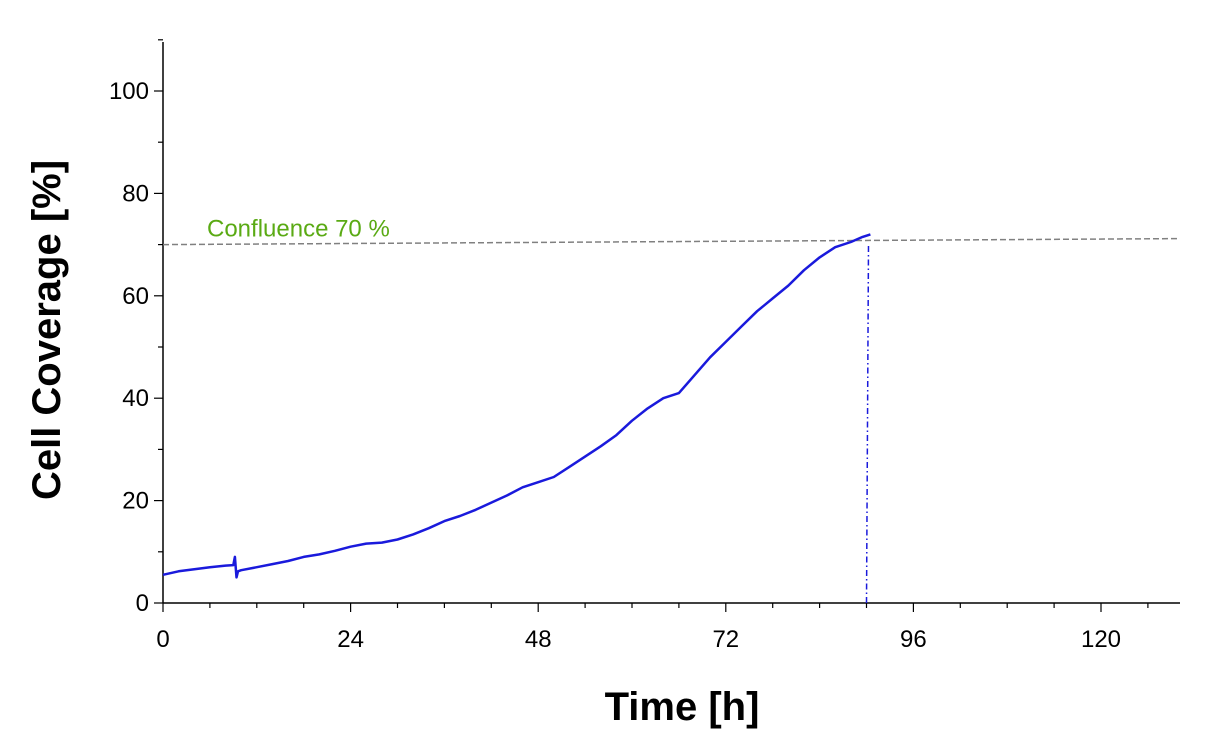 The width and height of the screenshot is (1220, 729). I want to click on y-tick-label: 100, so click(129, 91).